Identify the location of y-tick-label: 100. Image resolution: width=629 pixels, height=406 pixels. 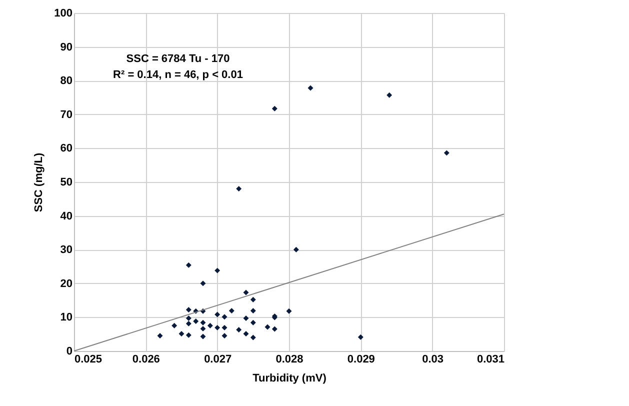
(63, 14).